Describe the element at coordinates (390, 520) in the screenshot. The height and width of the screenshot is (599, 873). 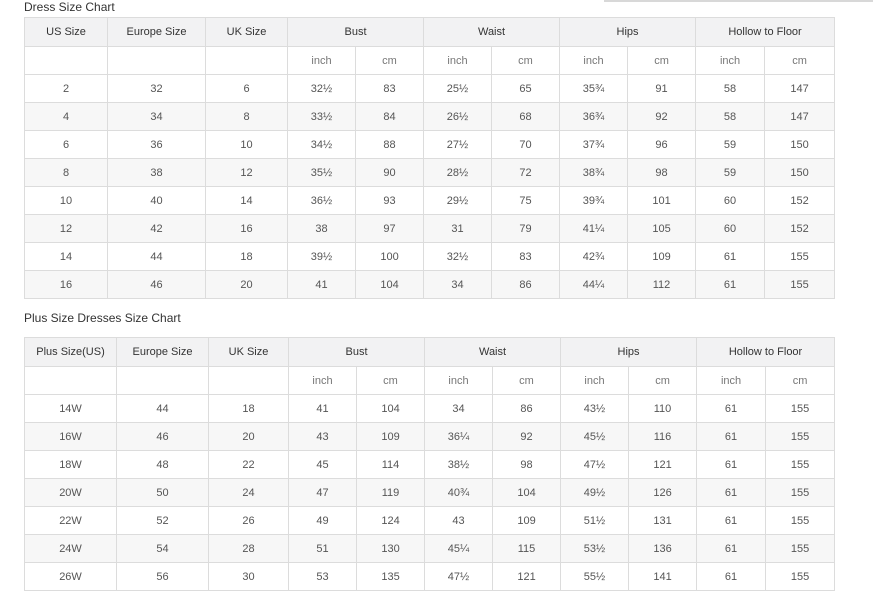
I see `table-cell: 124` at that location.